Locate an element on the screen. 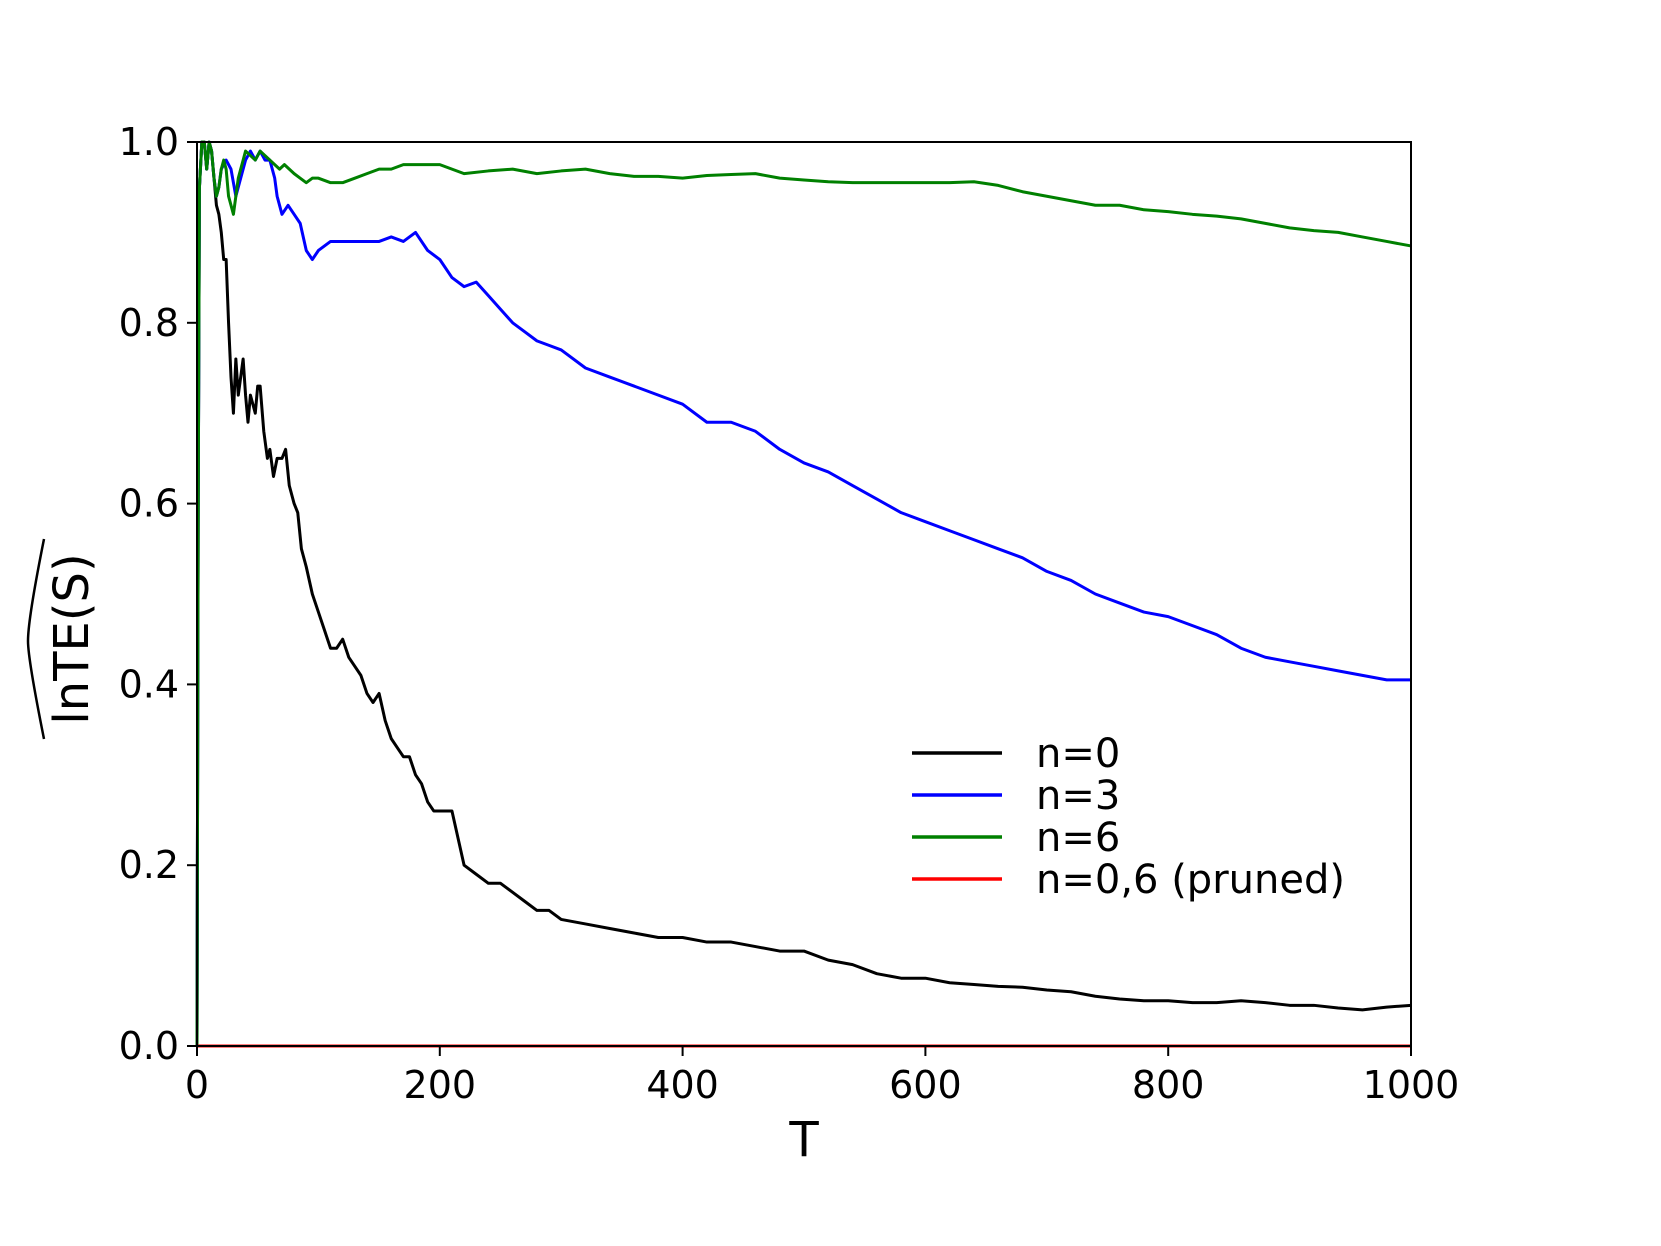 The image size is (1661, 1246). y-axis-title-group: lnTE(S) is located at coordinates (63, 639).